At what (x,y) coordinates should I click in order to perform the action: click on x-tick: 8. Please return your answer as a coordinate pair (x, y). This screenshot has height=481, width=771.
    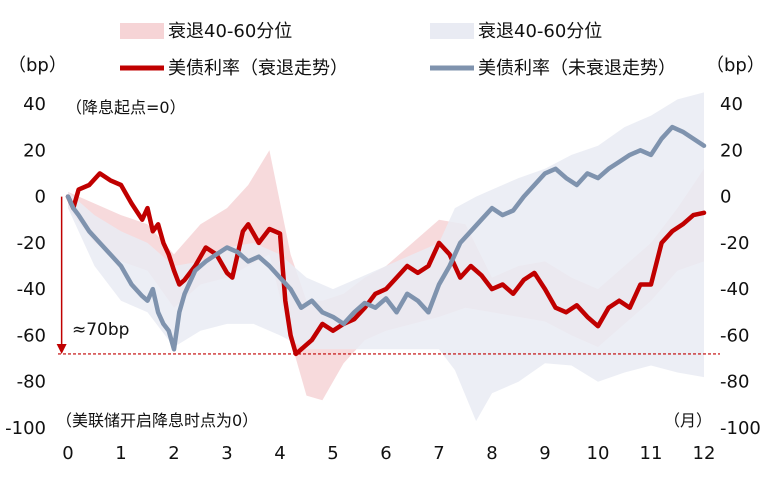
    Looking at the image, I should click on (491, 453).